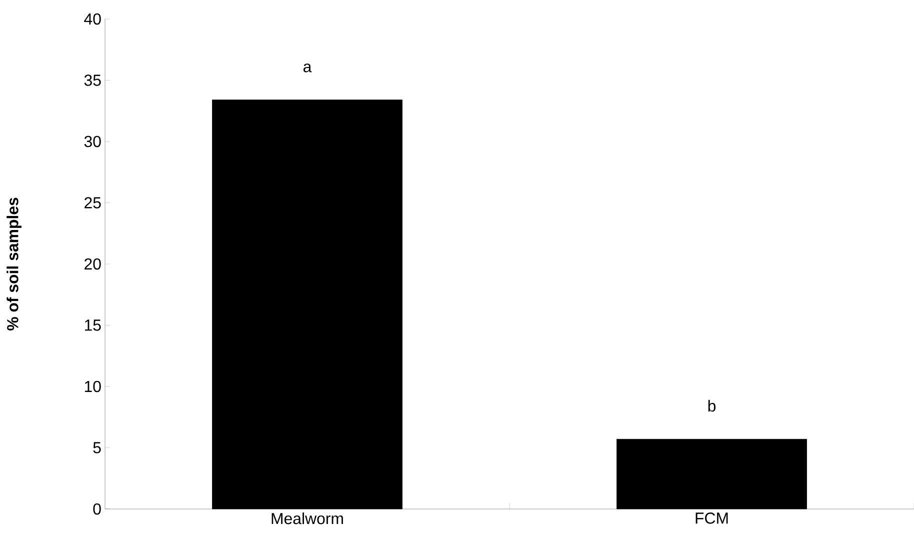 The width and height of the screenshot is (914, 550). What do you see at coordinates (97, 448) in the screenshot?
I see `y-tick-label: 5` at bounding box center [97, 448].